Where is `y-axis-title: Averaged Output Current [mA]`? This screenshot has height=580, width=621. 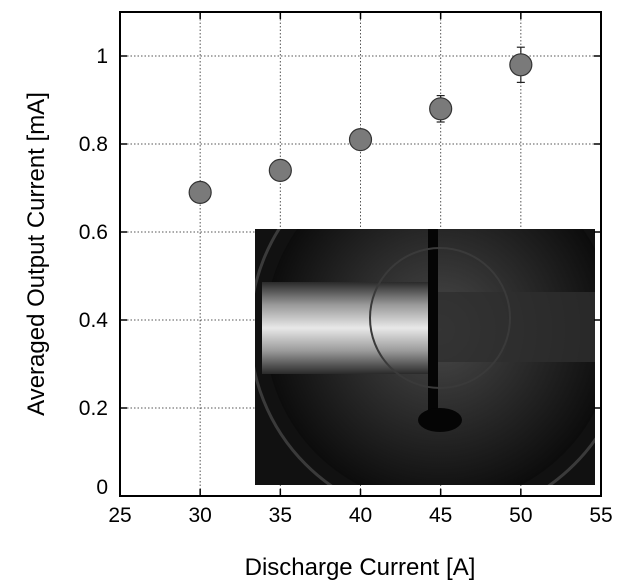
y-axis-title: Averaged Output Current [mA] is located at coordinates (36, 254).